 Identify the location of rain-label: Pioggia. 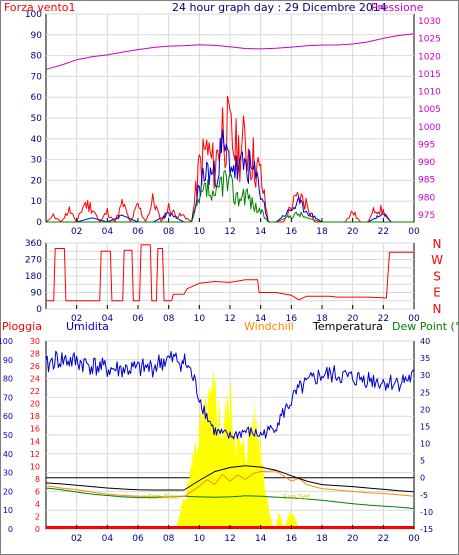
(22, 326).